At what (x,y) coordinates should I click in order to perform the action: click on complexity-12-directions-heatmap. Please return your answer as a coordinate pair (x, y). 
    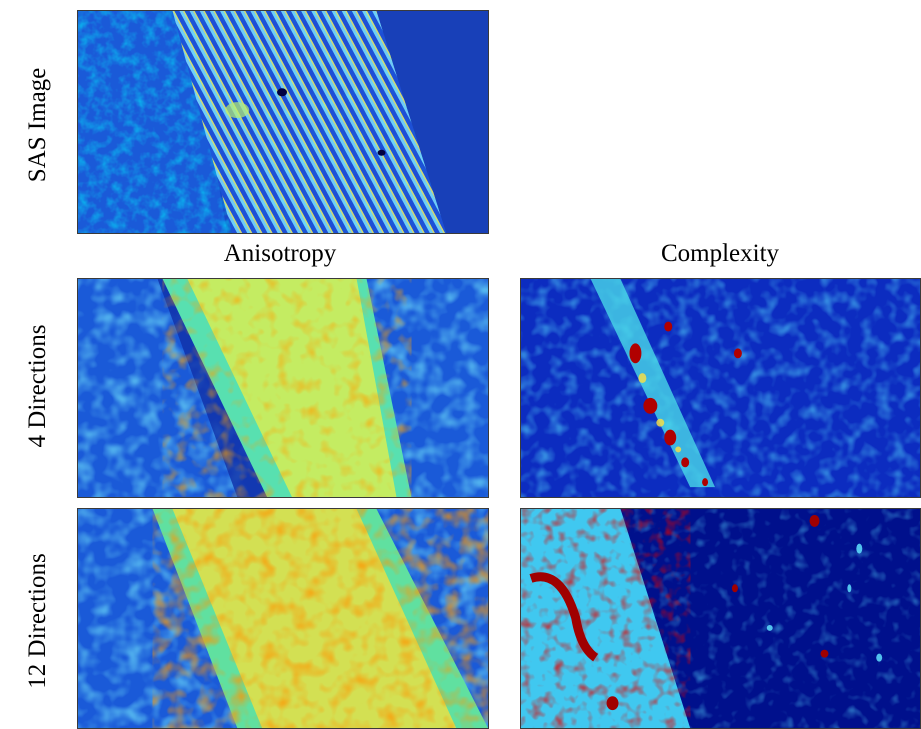
    Looking at the image, I should click on (720, 618).